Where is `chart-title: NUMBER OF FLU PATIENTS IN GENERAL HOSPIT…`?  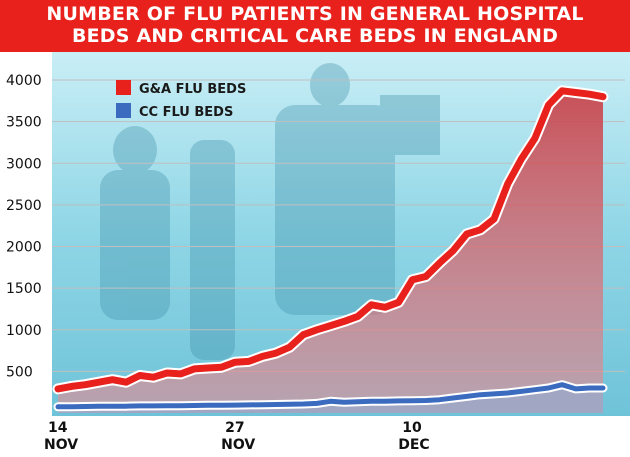 chart-title: NUMBER OF FLU PATIENTS IN GENERAL HOSPIT… is located at coordinates (315, 26).